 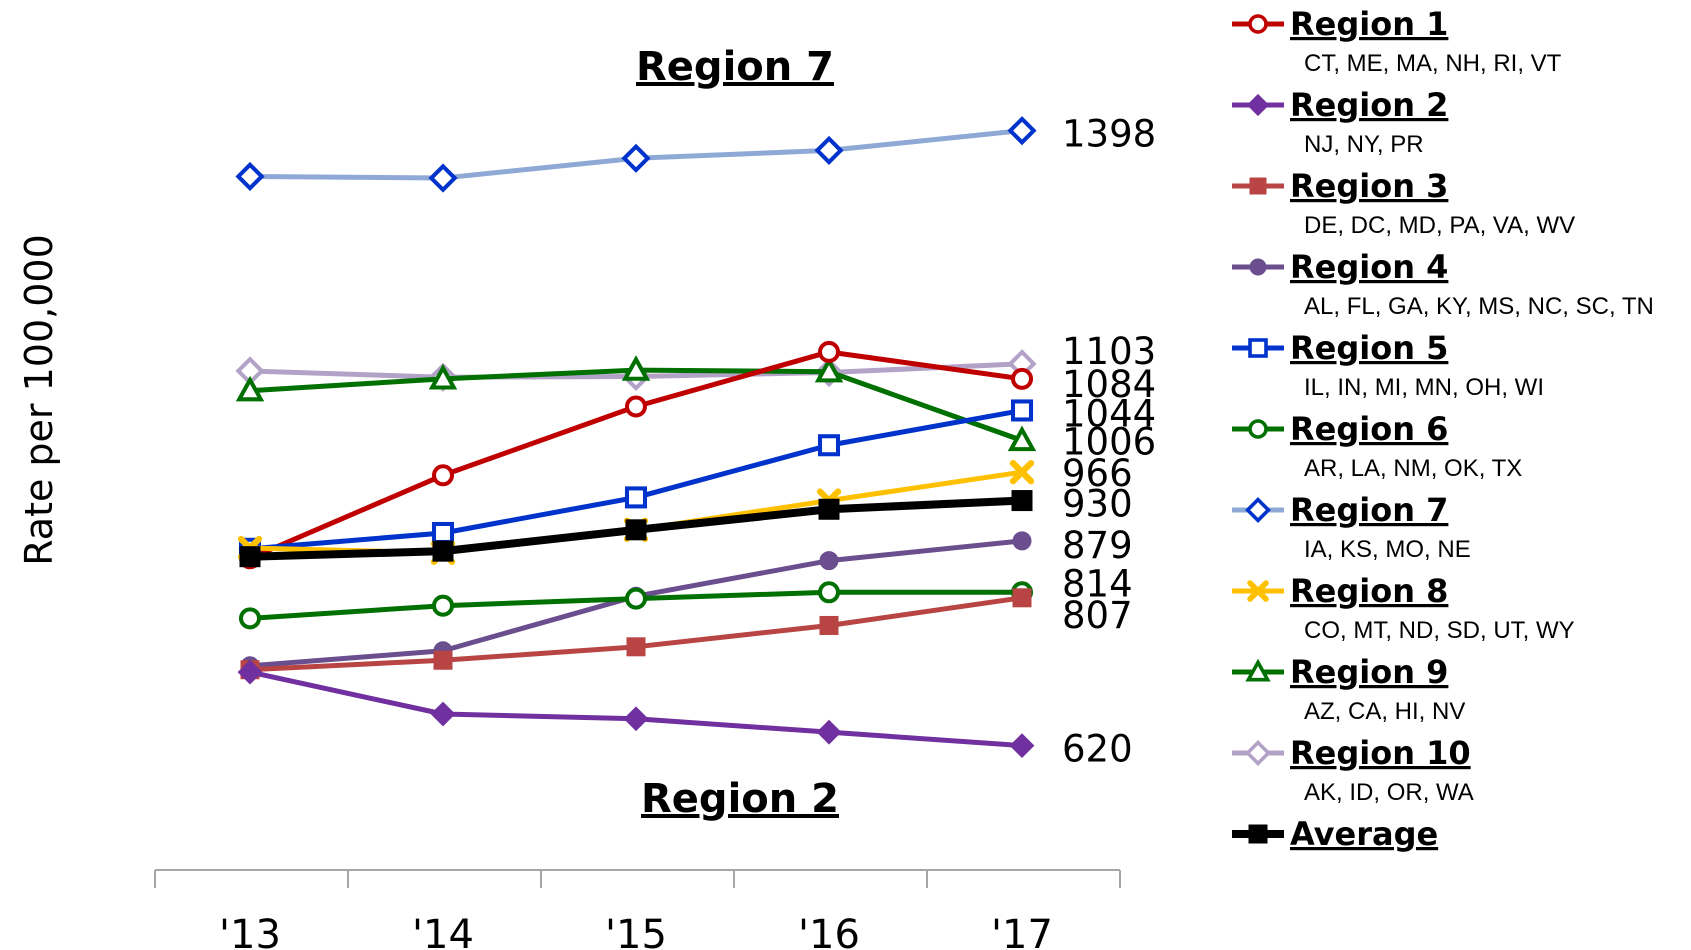 I want to click on legend-series-name: Average, so click(x=1364, y=834).